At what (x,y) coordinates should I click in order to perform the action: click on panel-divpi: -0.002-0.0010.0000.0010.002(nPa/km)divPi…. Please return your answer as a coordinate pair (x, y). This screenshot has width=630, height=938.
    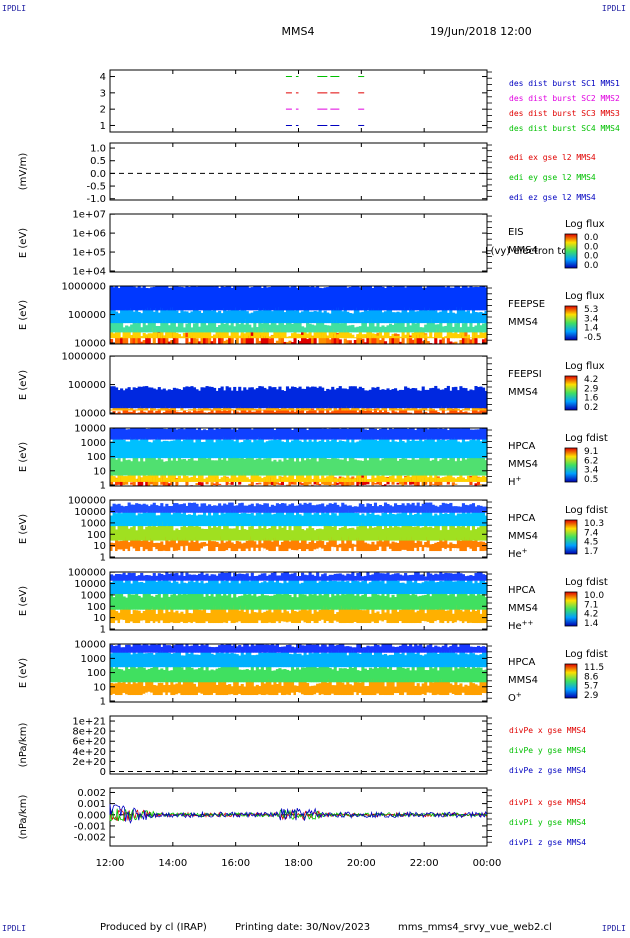
    Looking at the image, I should click on (302, 817).